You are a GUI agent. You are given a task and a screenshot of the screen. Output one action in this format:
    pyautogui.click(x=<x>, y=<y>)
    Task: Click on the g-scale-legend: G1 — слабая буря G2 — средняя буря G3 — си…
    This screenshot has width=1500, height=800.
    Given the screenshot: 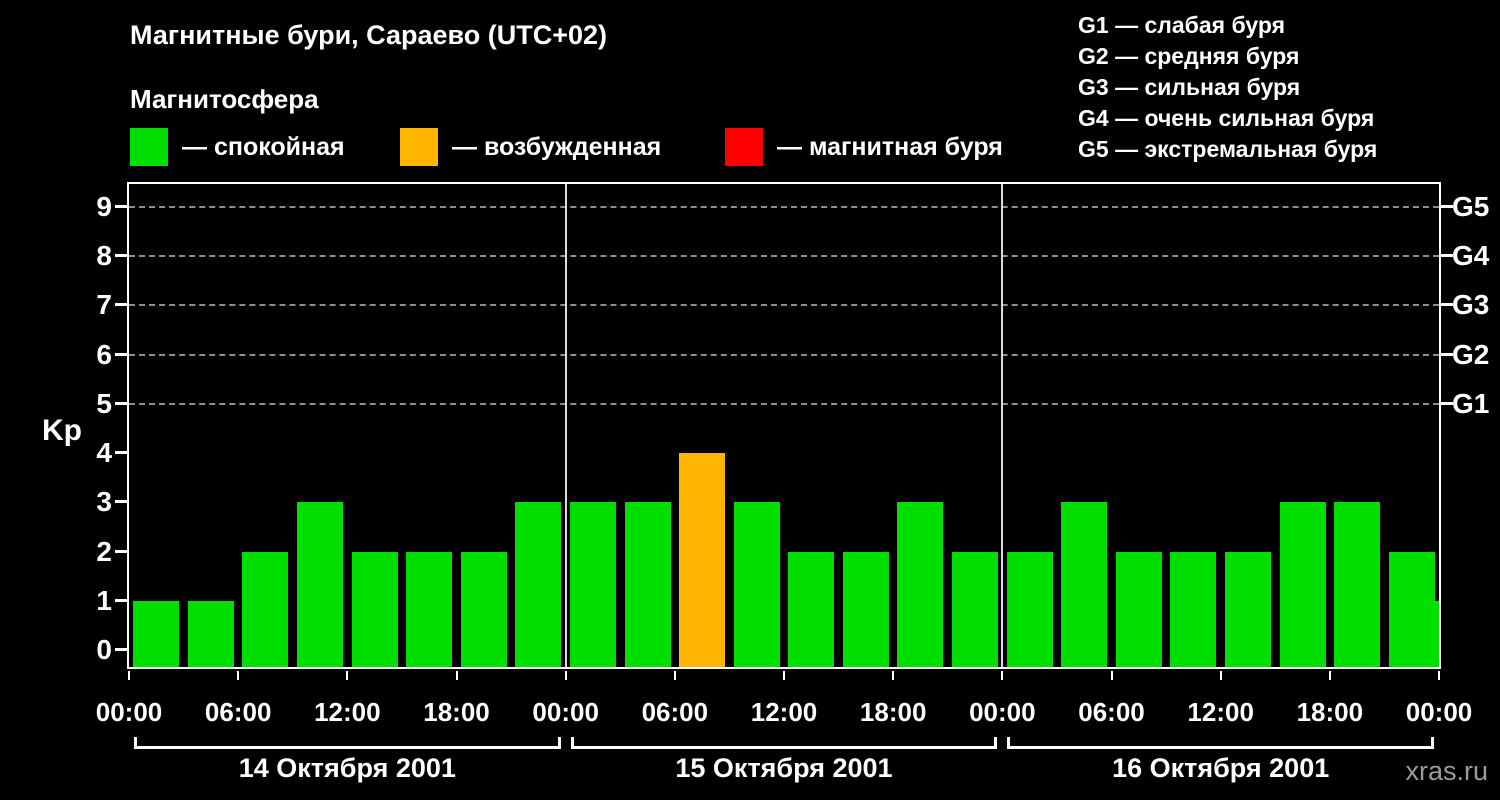 What is the action you would take?
    pyautogui.click(x=1227, y=87)
    